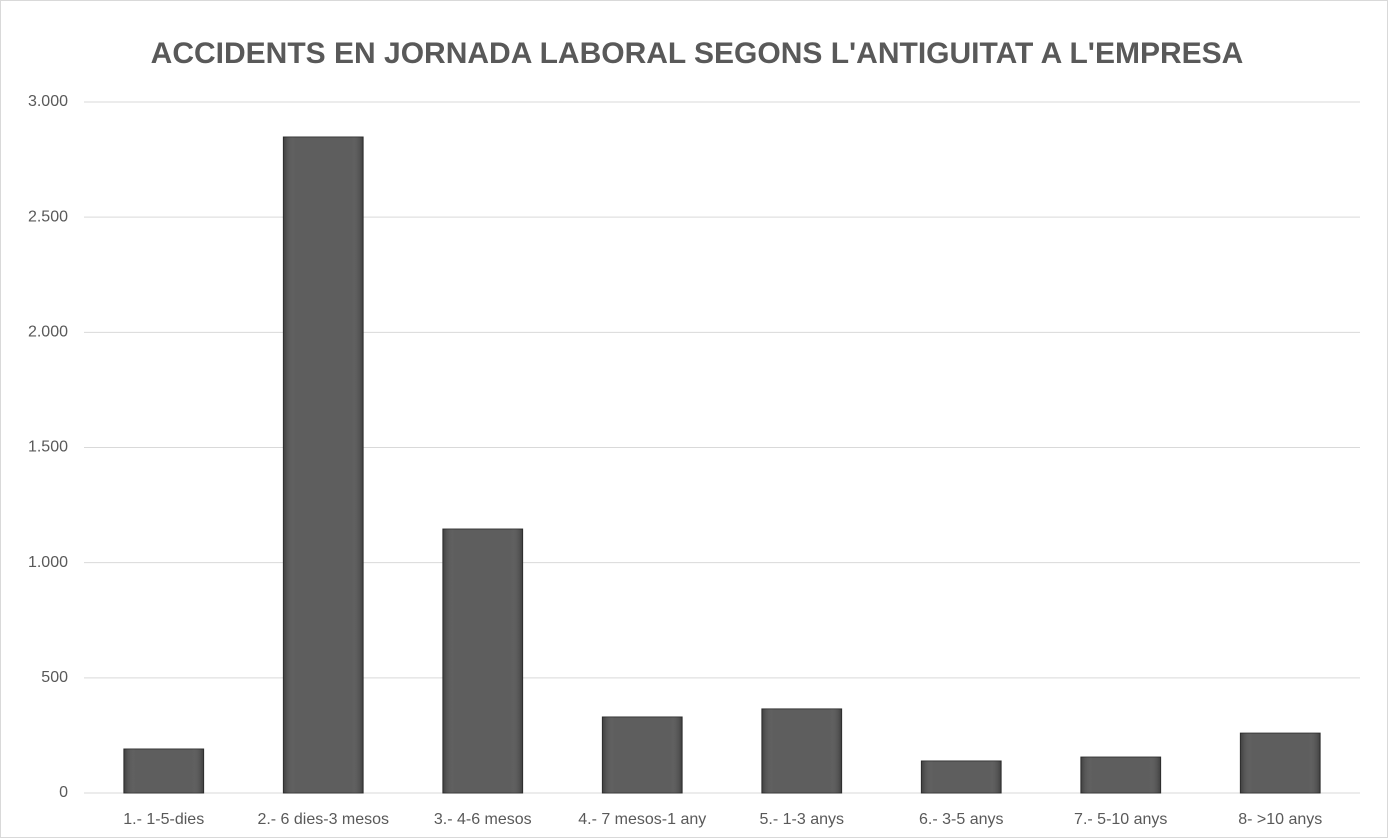 The width and height of the screenshot is (1388, 838). What do you see at coordinates (54, 677) in the screenshot?
I see `y-tick-label: 500` at bounding box center [54, 677].